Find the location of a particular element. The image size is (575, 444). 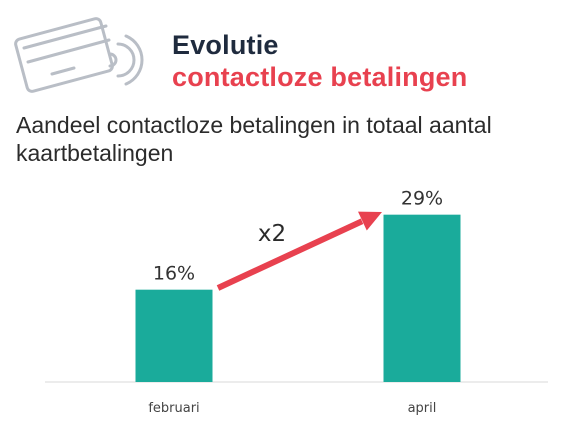

chart-title: Evolutie is located at coordinates (225, 45).